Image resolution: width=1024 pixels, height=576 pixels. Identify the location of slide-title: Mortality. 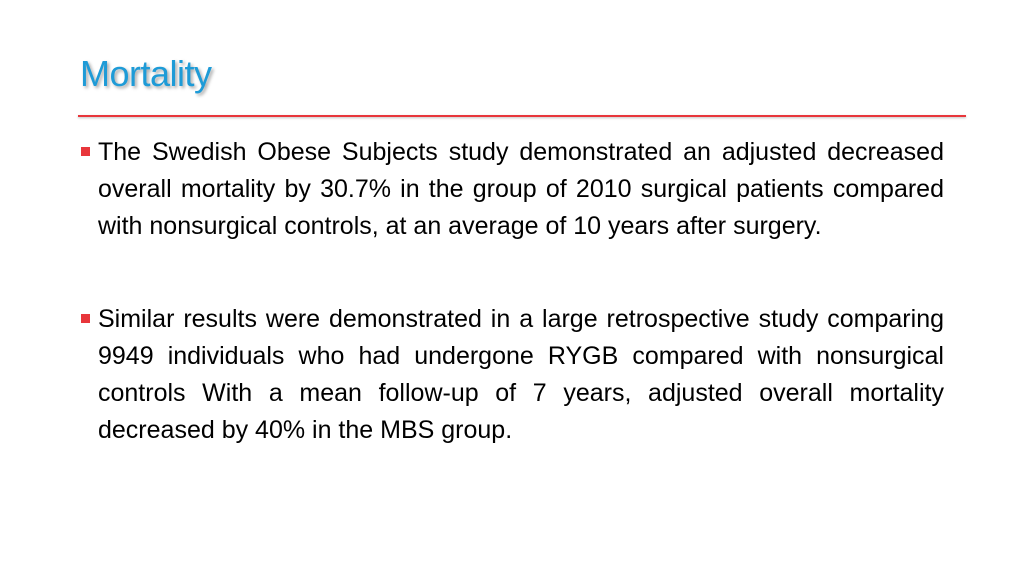
(146, 73).